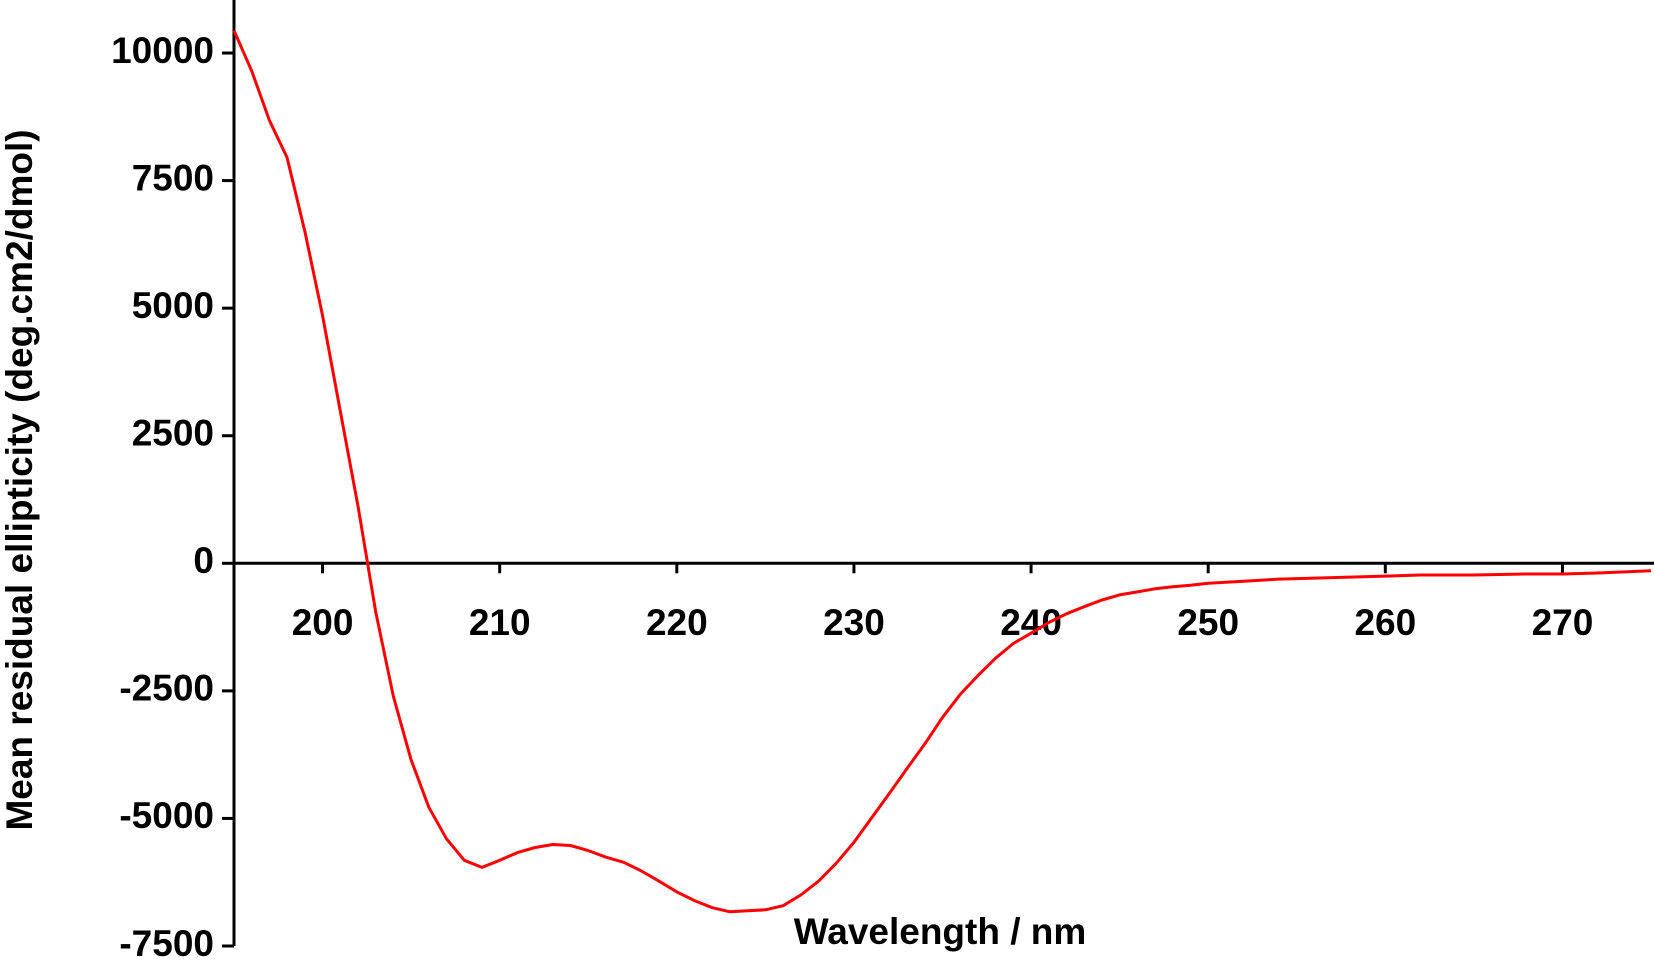 This screenshot has height=962, width=1654. What do you see at coordinates (1031, 622) in the screenshot?
I see `x-tick-label: 240` at bounding box center [1031, 622].